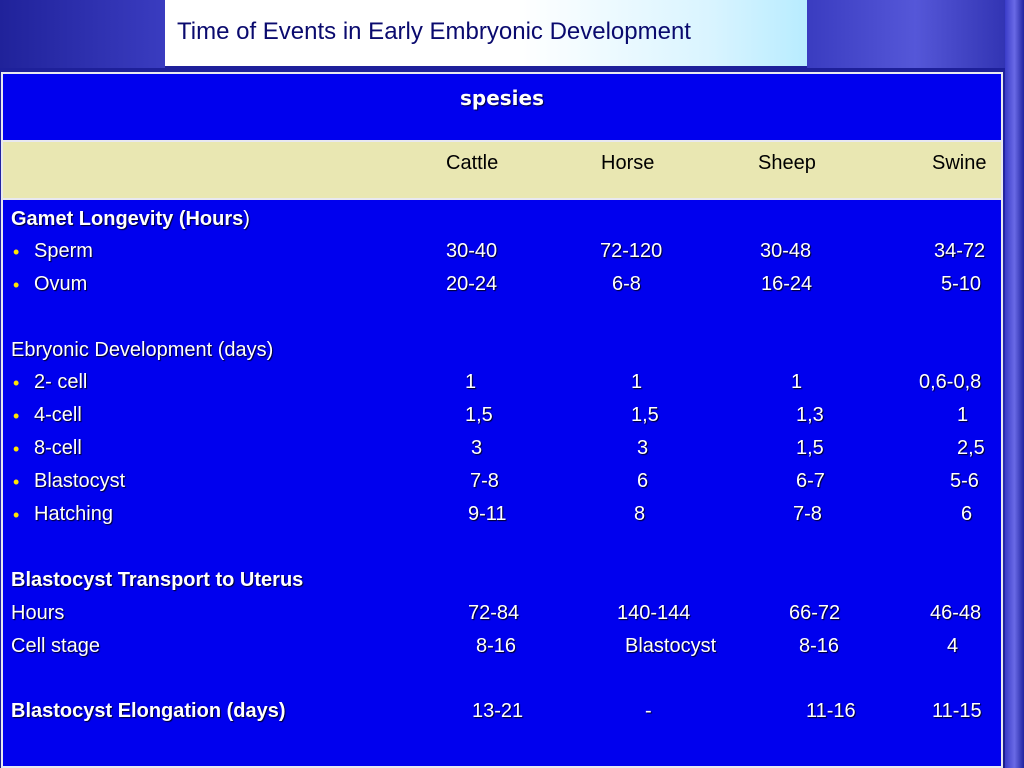  Describe the element at coordinates (671, 646) in the screenshot. I see `cell-cellstage-horse: Blastocyst` at that location.